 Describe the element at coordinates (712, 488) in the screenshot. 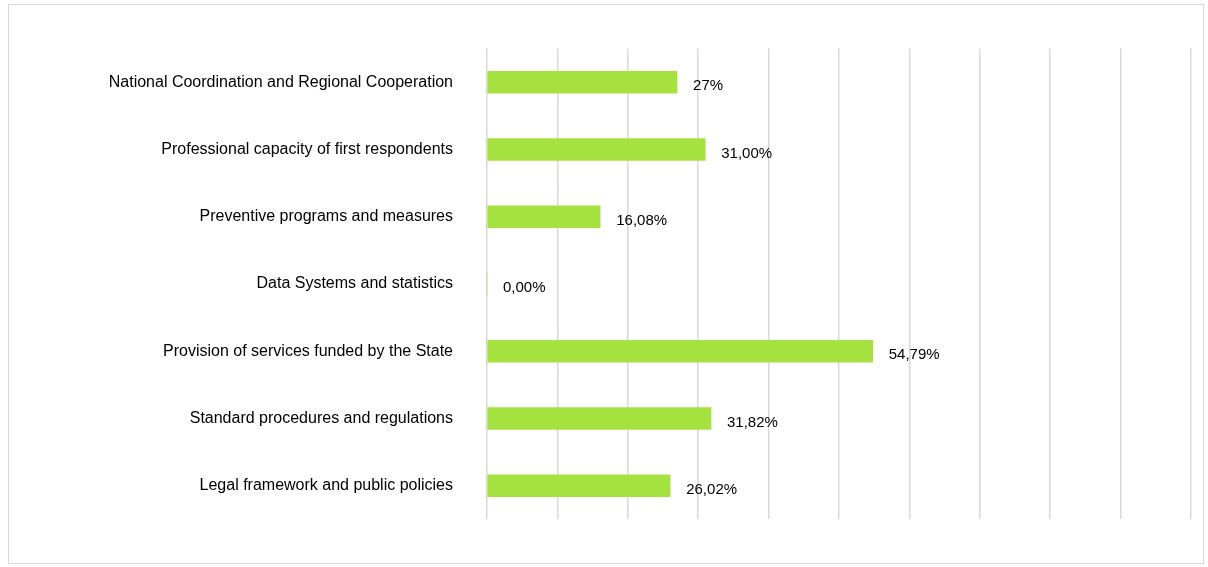

I see `data-label: 26,02%` at that location.